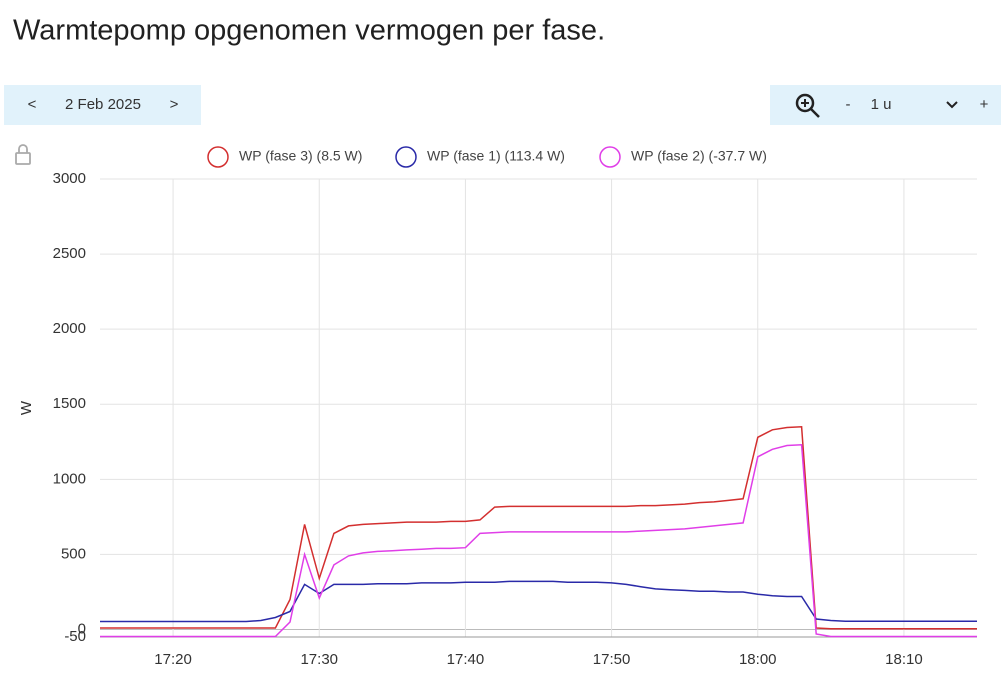 This screenshot has height=673, width=1001. Describe the element at coordinates (612, 659) in the screenshot. I see `x-tick-label: 17:50` at that location.